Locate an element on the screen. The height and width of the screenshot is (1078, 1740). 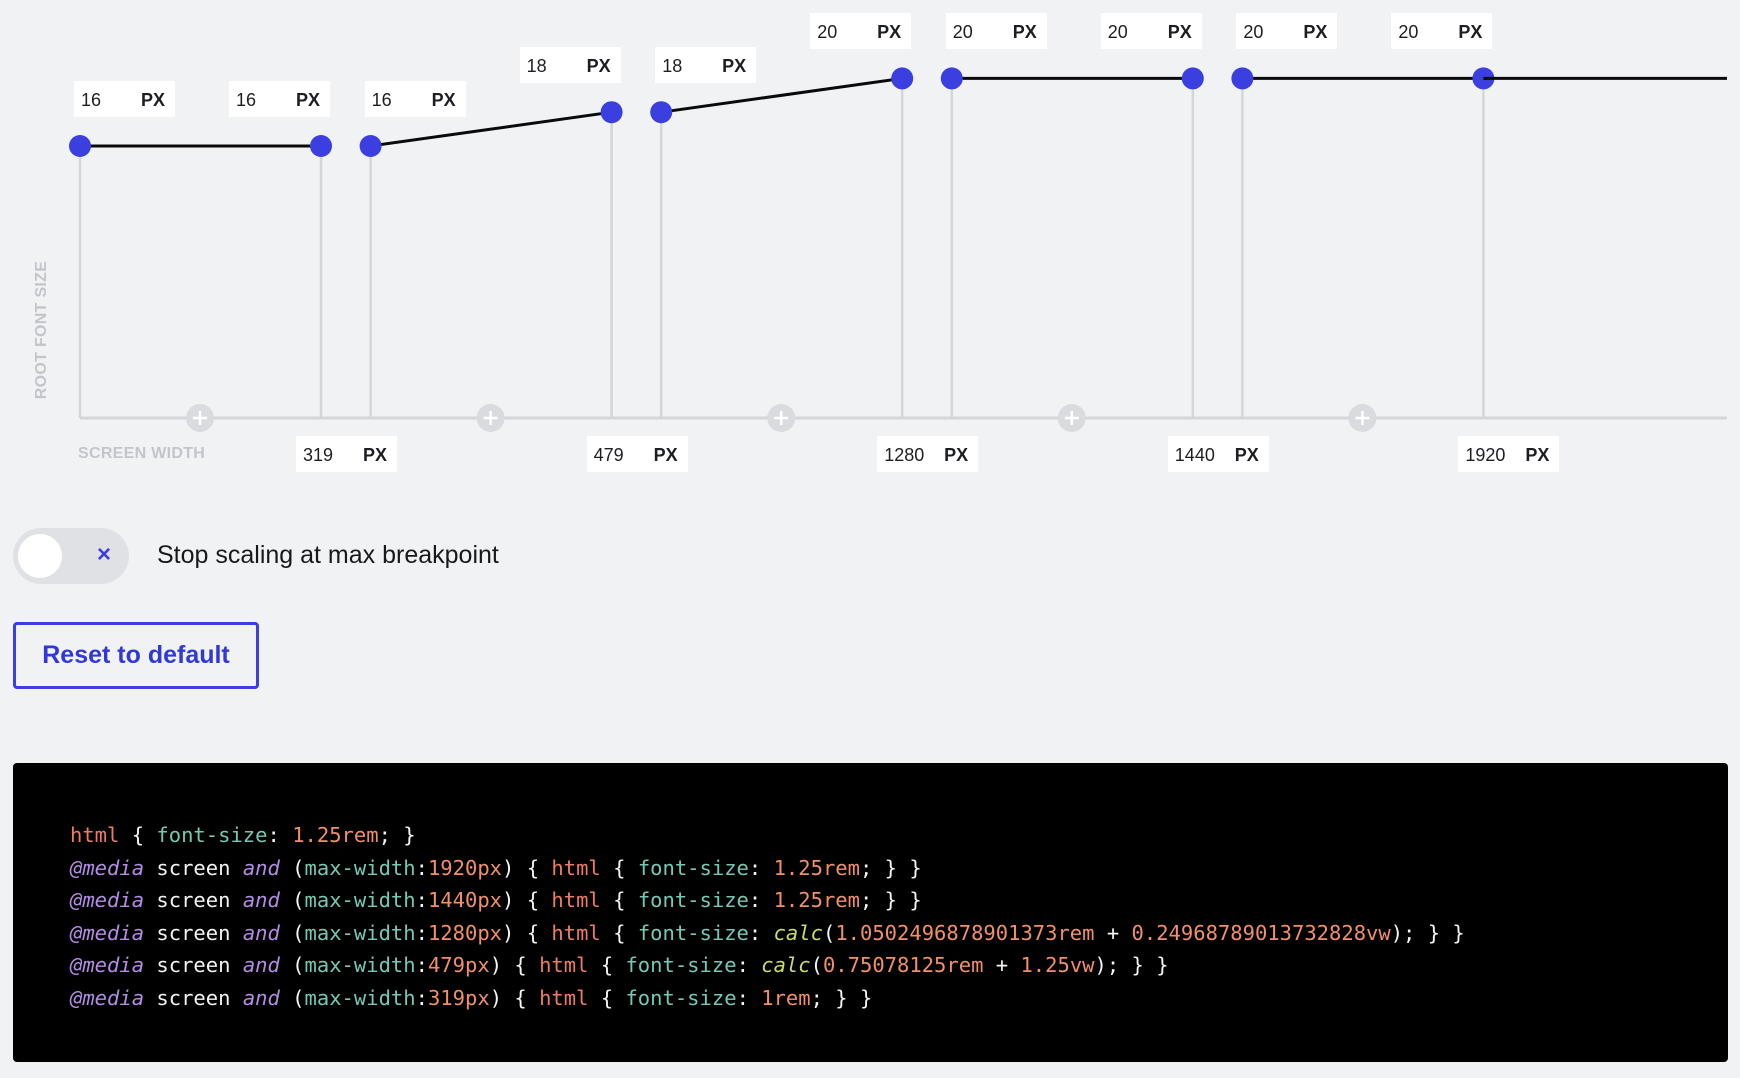
end-size-input: 18 PX is located at coordinates (570, 65).